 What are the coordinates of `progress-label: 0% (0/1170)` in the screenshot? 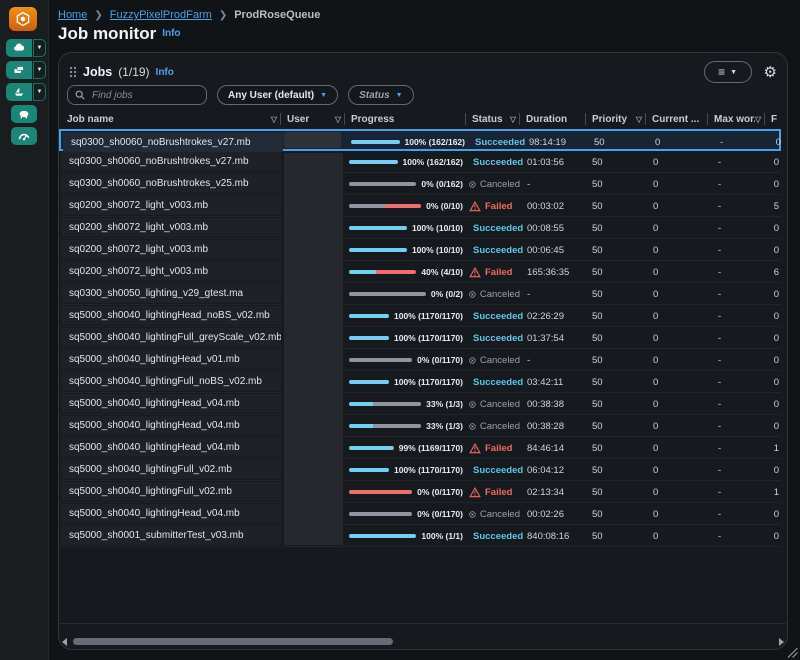 It's located at (440, 492).